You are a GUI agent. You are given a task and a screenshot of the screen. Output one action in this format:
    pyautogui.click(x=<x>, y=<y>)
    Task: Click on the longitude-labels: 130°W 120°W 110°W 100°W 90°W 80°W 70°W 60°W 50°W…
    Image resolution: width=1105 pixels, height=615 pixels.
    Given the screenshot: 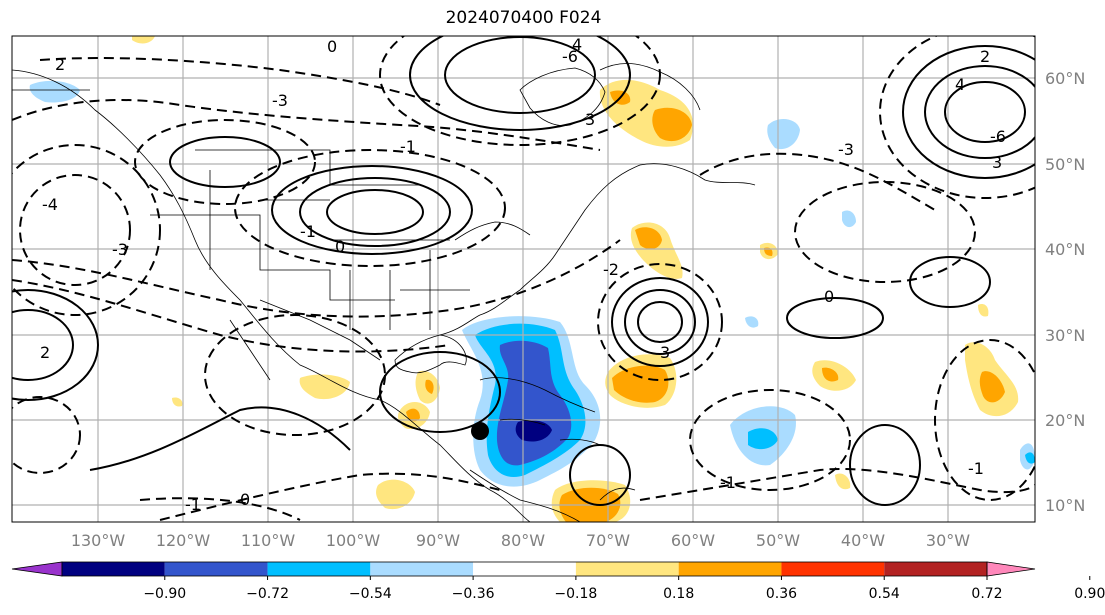 What is the action you would take?
    pyautogui.click(x=520, y=540)
    